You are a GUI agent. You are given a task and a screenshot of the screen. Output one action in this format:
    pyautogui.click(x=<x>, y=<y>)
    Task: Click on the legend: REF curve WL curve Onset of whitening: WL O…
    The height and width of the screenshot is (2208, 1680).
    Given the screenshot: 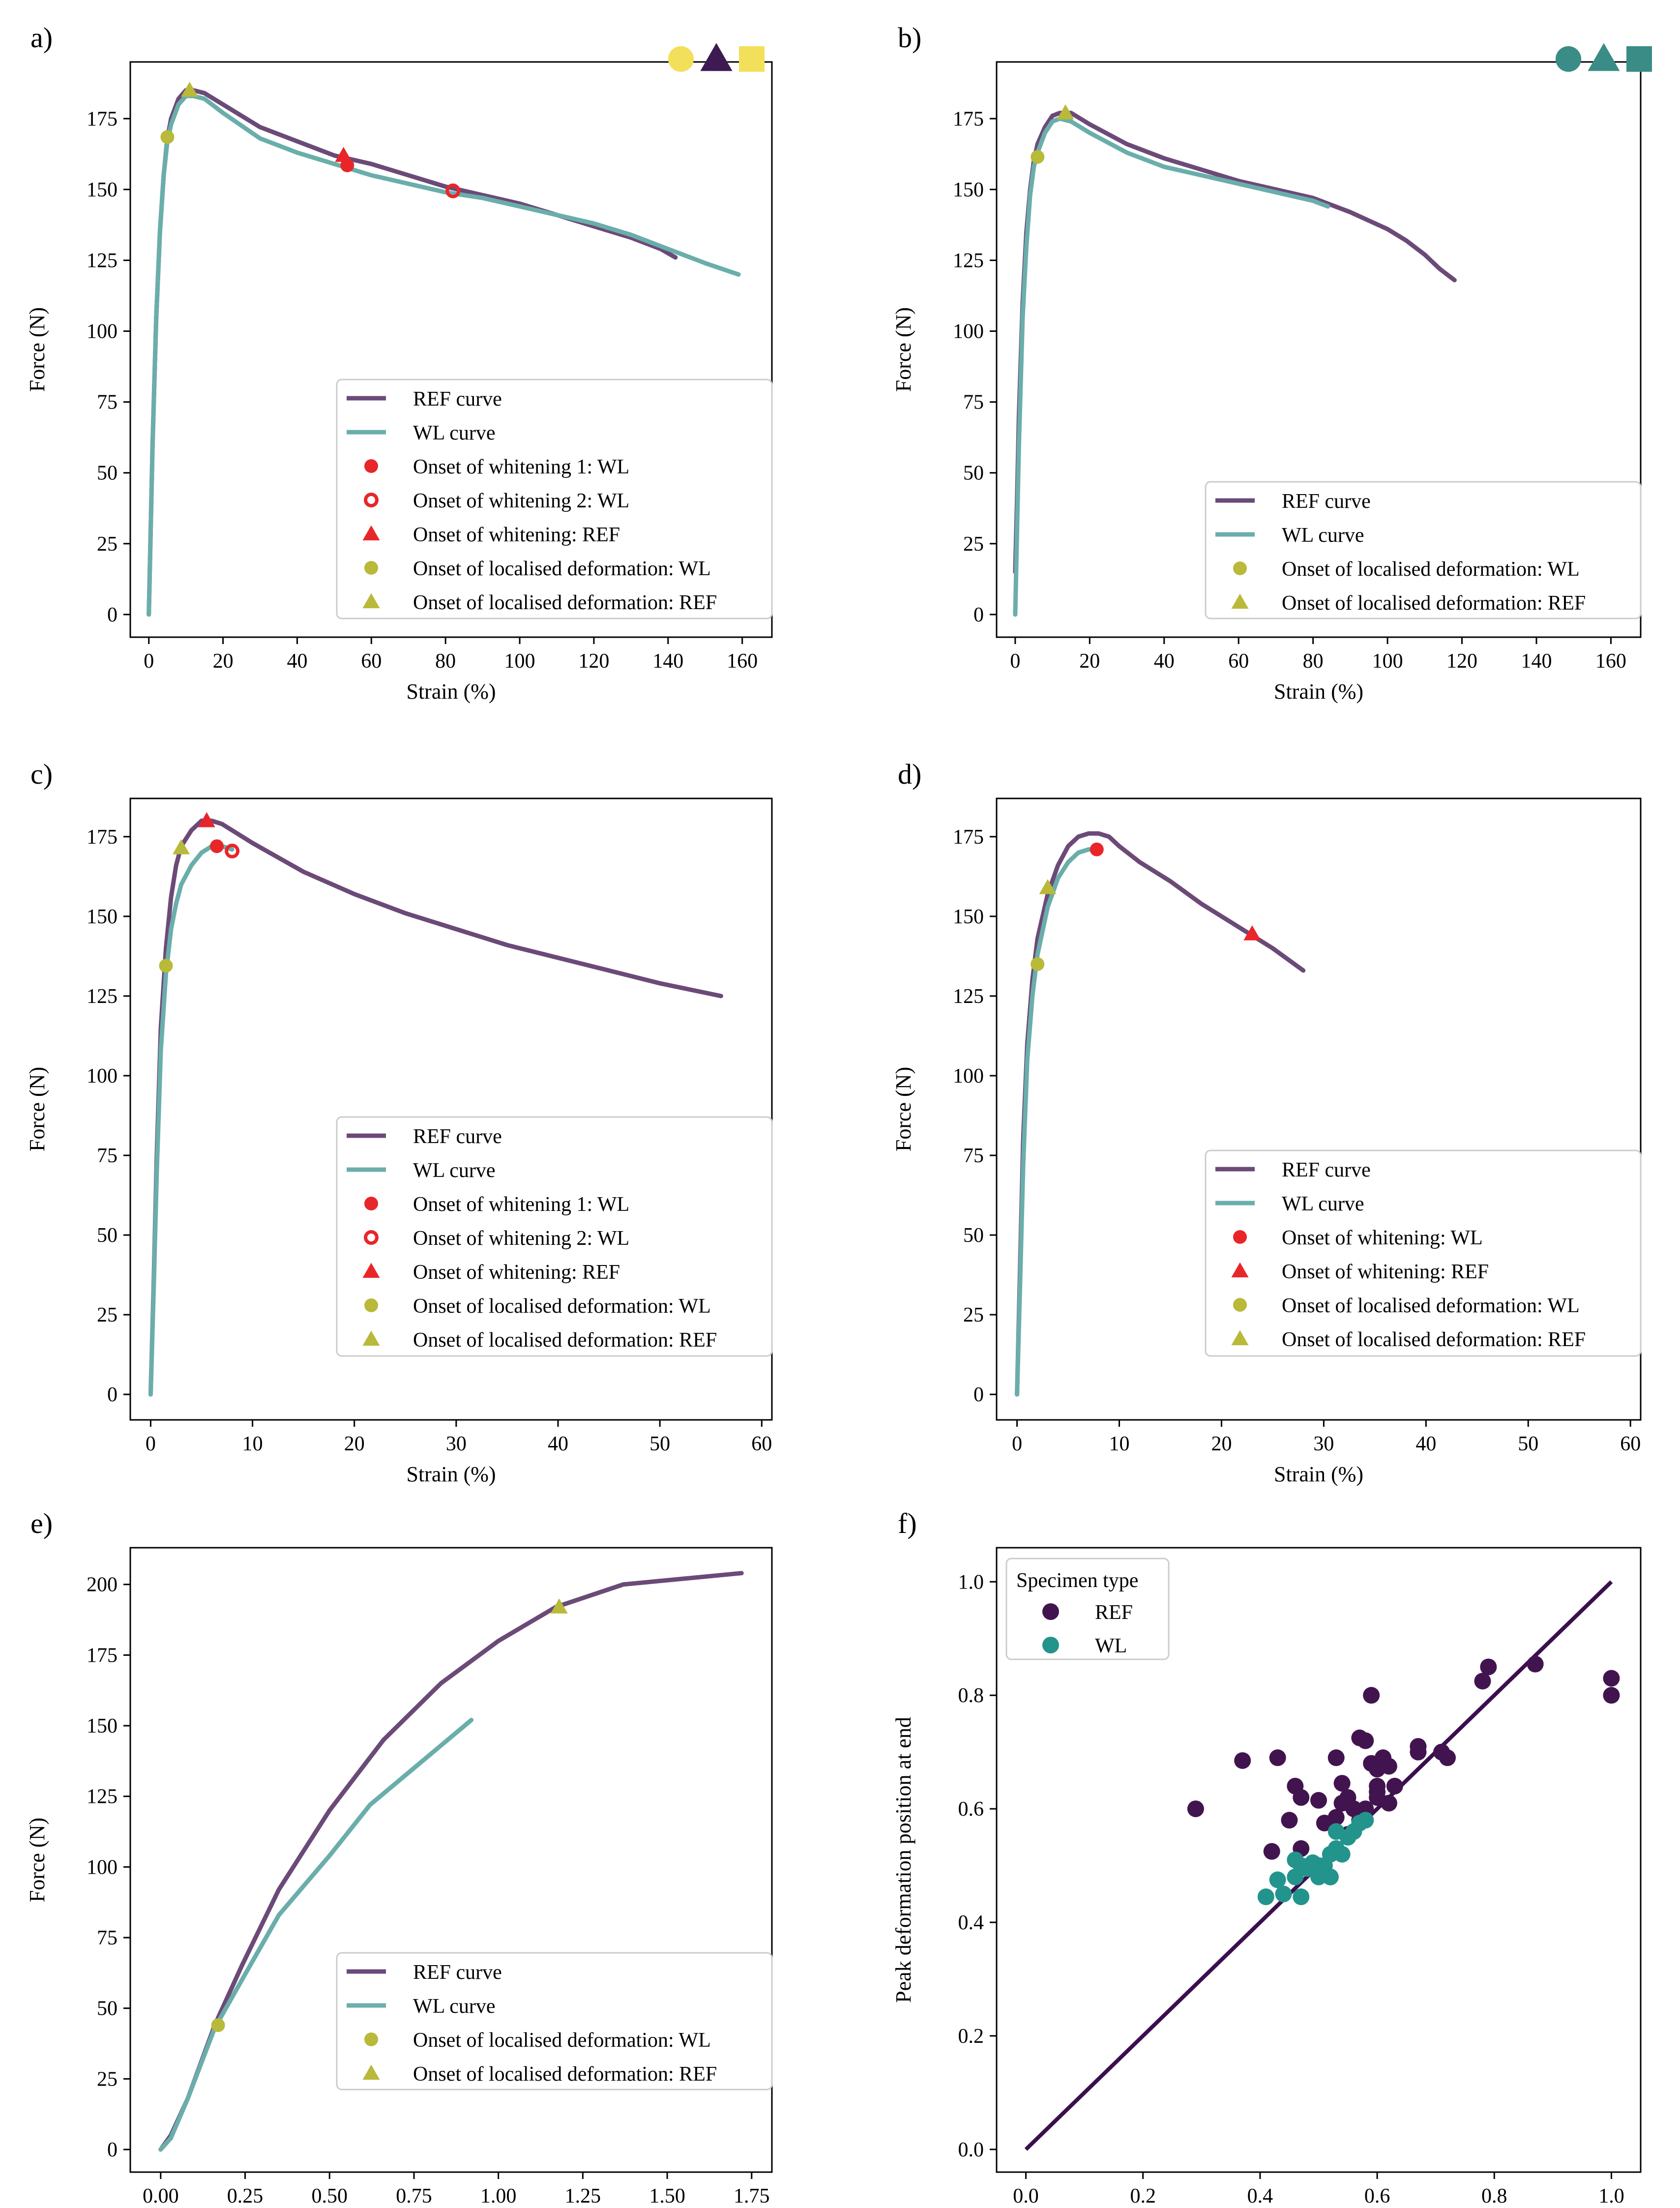 What is the action you would take?
    pyautogui.click(x=1423, y=1253)
    